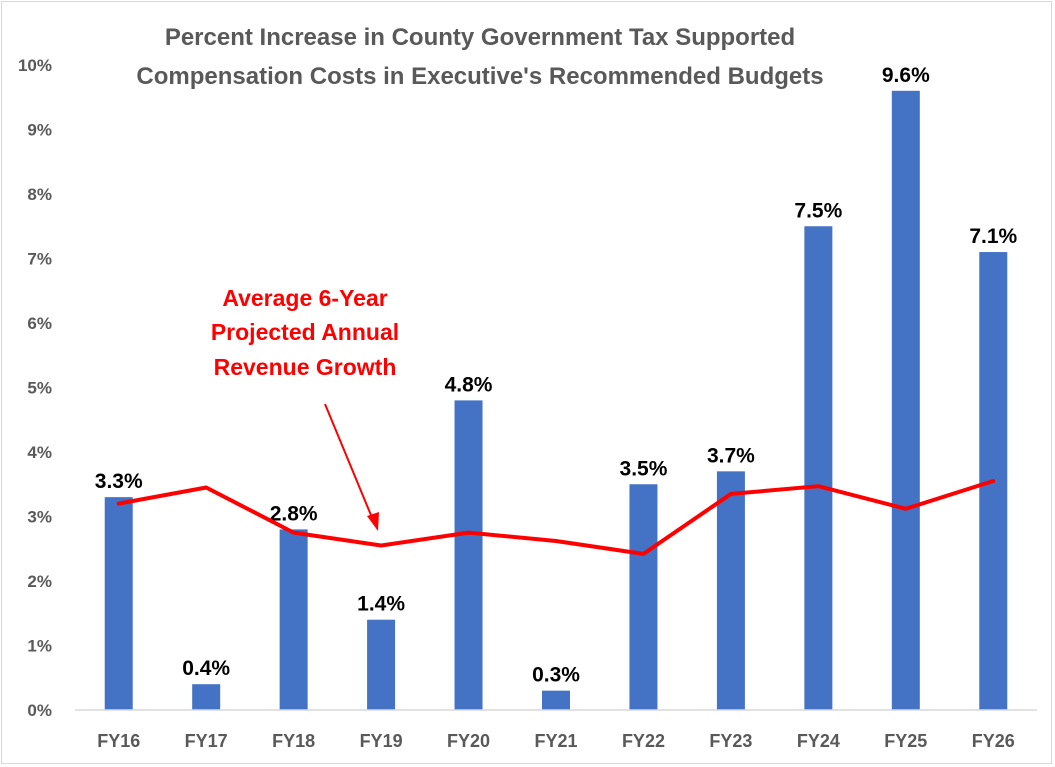 This screenshot has width=1055, height=767. What do you see at coordinates (206, 741) in the screenshot?
I see `x-tick-label: FY17` at bounding box center [206, 741].